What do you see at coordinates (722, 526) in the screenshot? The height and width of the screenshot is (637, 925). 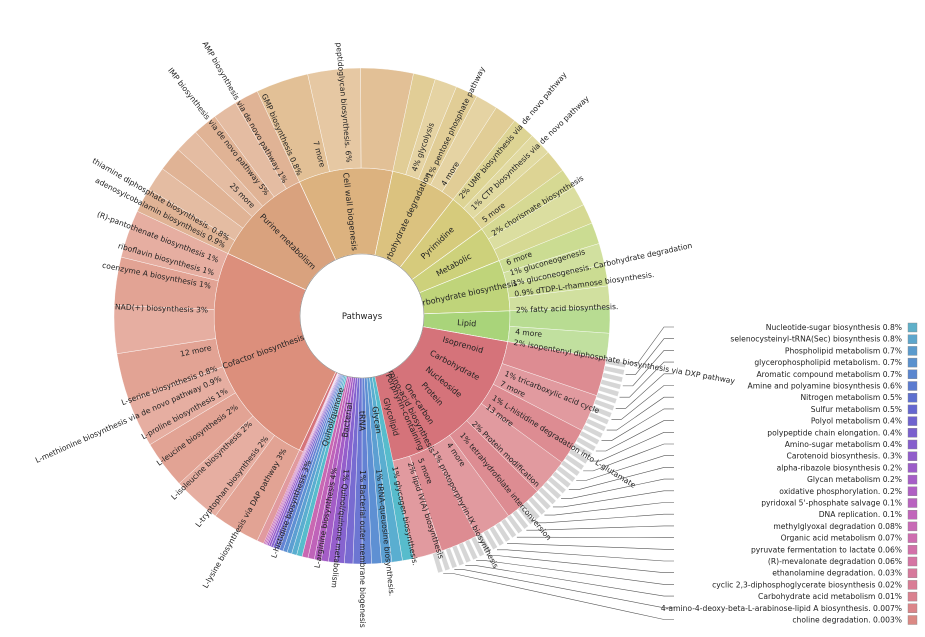 I see `legend-item: methylglyoxal degradation 0.08%` at bounding box center [722, 526].